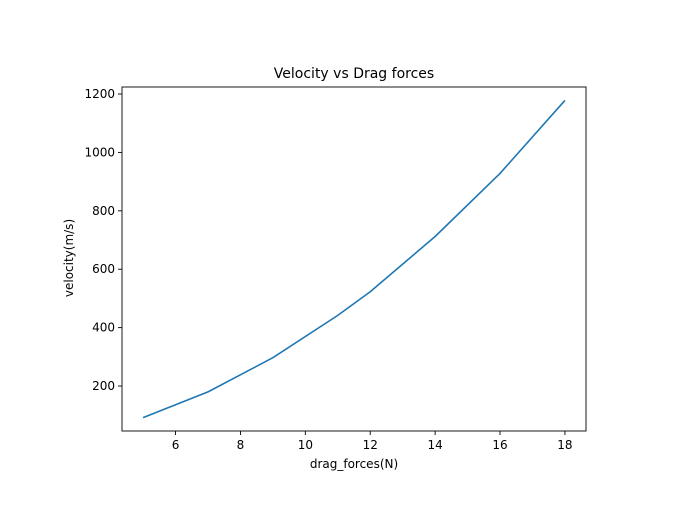  Describe the element at coordinates (176, 445) in the screenshot. I see `x-tick-label: 6` at that location.